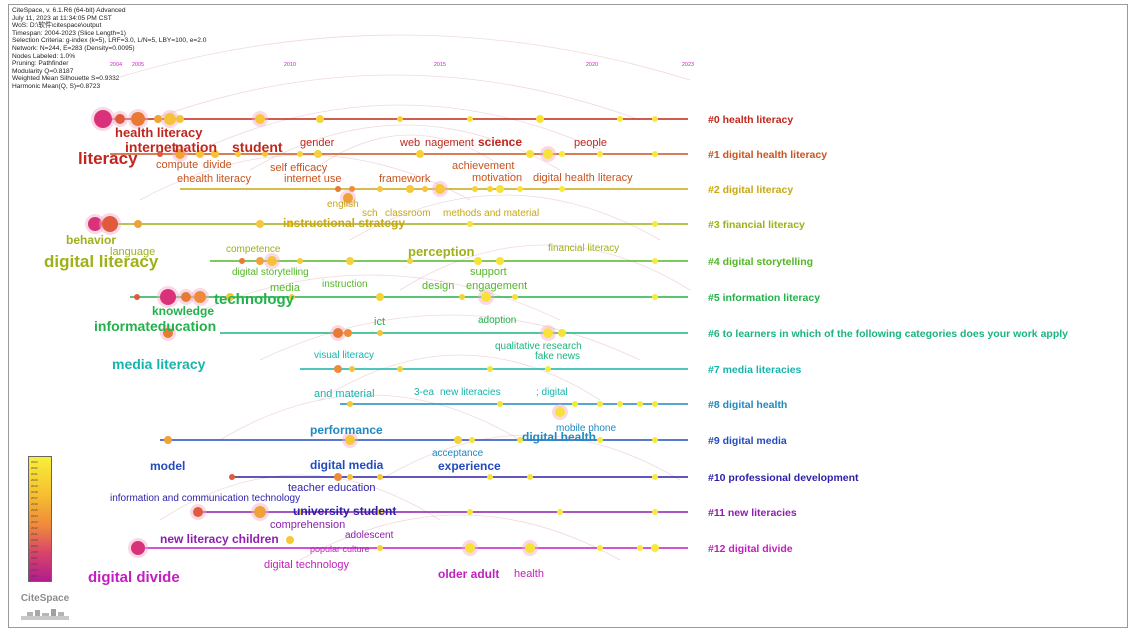 This screenshot has height=634, width=1136. Describe the element at coordinates (379, 322) in the screenshot. I see `keyword-label: ict` at that location.